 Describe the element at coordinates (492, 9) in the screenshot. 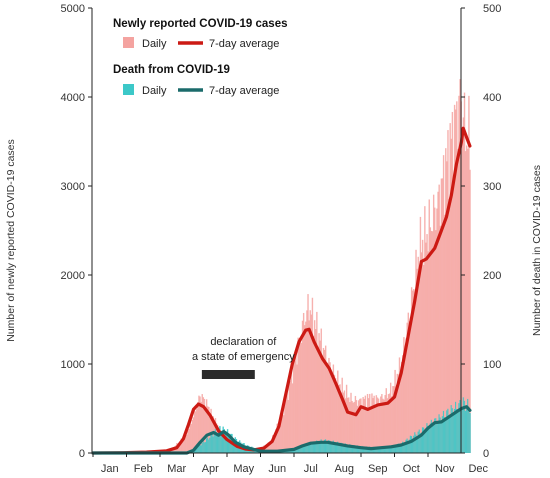

I see `right-tick-label: 500` at that location.